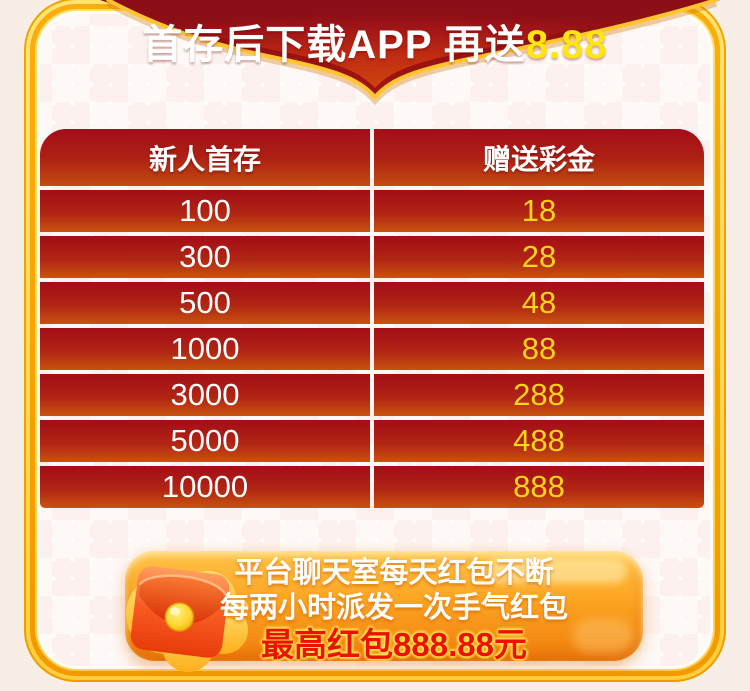 This screenshot has height=691, width=750. What do you see at coordinates (205, 257) in the screenshot?
I see `deposit-amount-cell: 300` at bounding box center [205, 257].